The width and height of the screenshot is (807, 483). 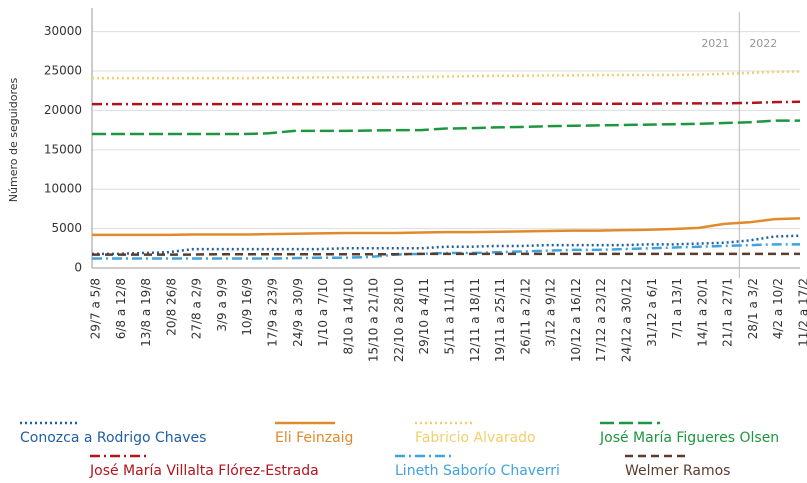 I want to click on x-tick-label: 22/10 a 28/10, so click(x=399, y=320).